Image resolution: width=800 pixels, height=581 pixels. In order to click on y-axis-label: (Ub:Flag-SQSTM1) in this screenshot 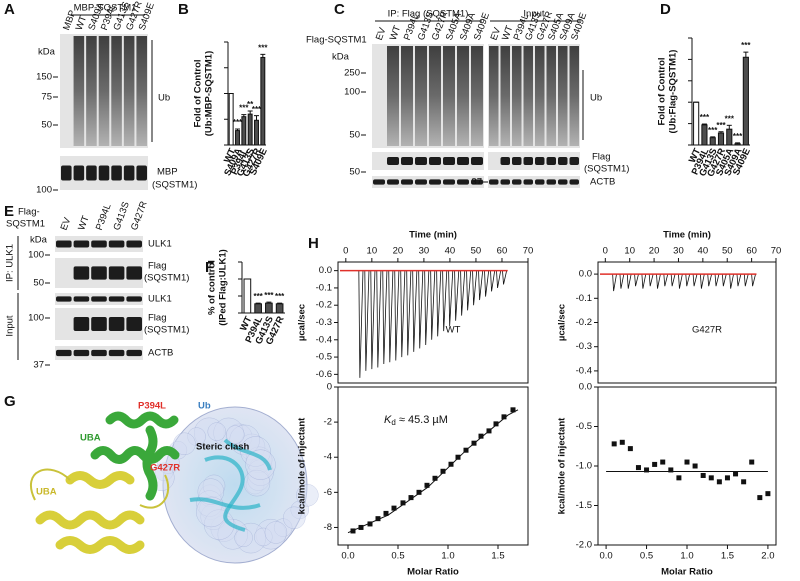, I will do `click(673, 92)`.